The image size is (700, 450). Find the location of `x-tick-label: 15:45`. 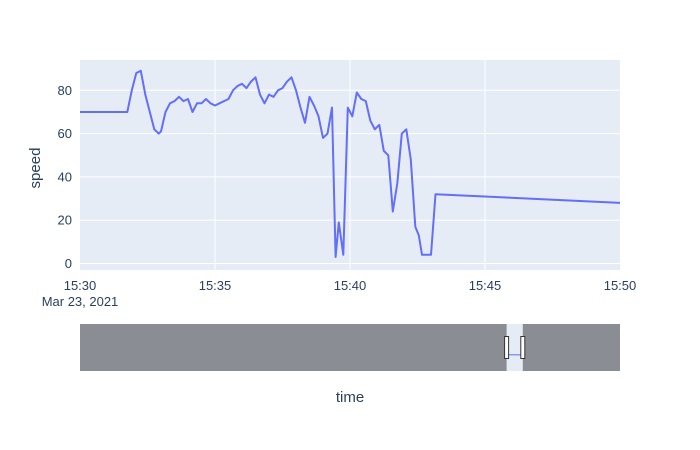

x-tick-label: 15:45 is located at coordinates (485, 285).